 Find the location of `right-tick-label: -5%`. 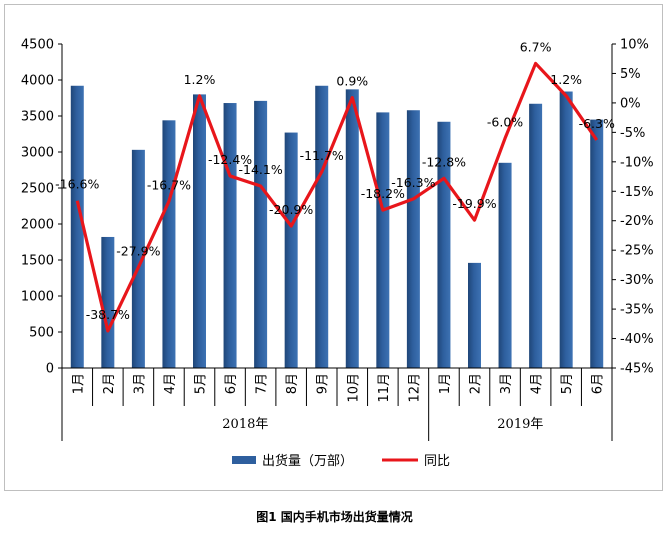

right-tick-label: -5% is located at coordinates (632, 133).